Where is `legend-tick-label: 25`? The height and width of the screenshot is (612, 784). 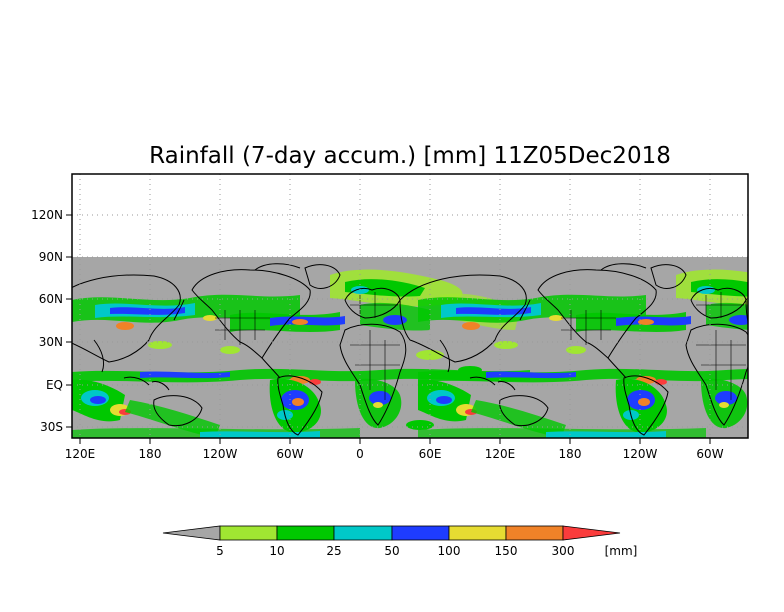
legend-tick-label: 25 is located at coordinates (333, 551).